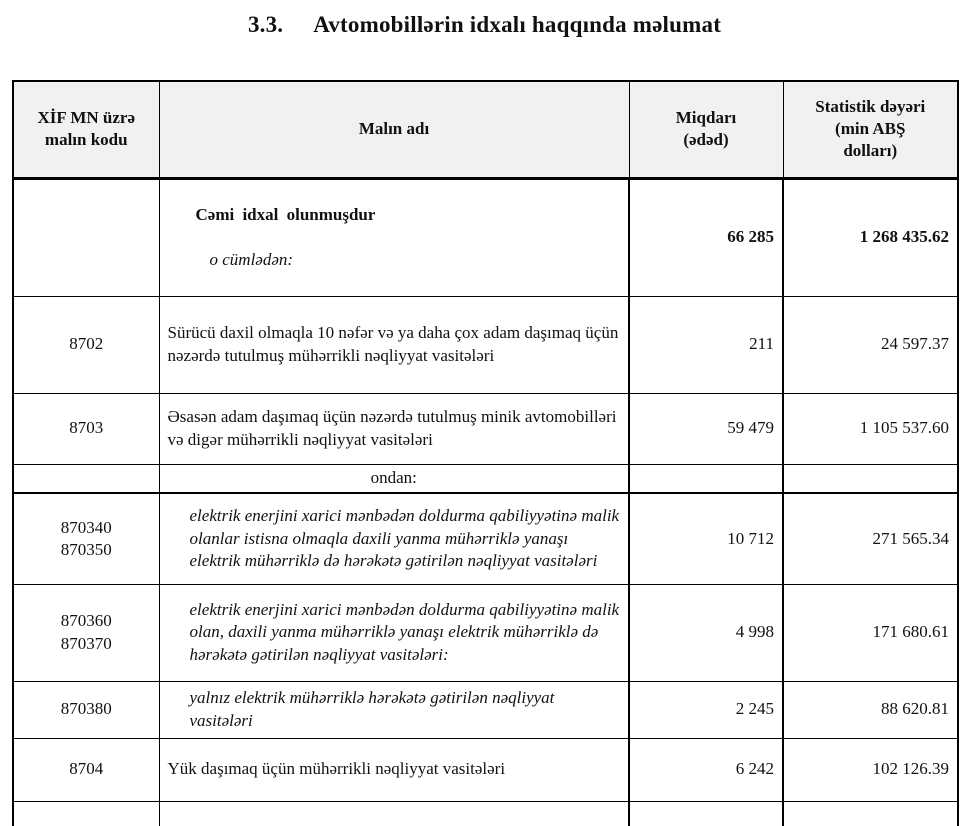 Image resolution: width=969 pixels, height=826 pixels. What do you see at coordinates (86, 344) in the screenshot?
I see `cell-code: 8702` at bounding box center [86, 344].